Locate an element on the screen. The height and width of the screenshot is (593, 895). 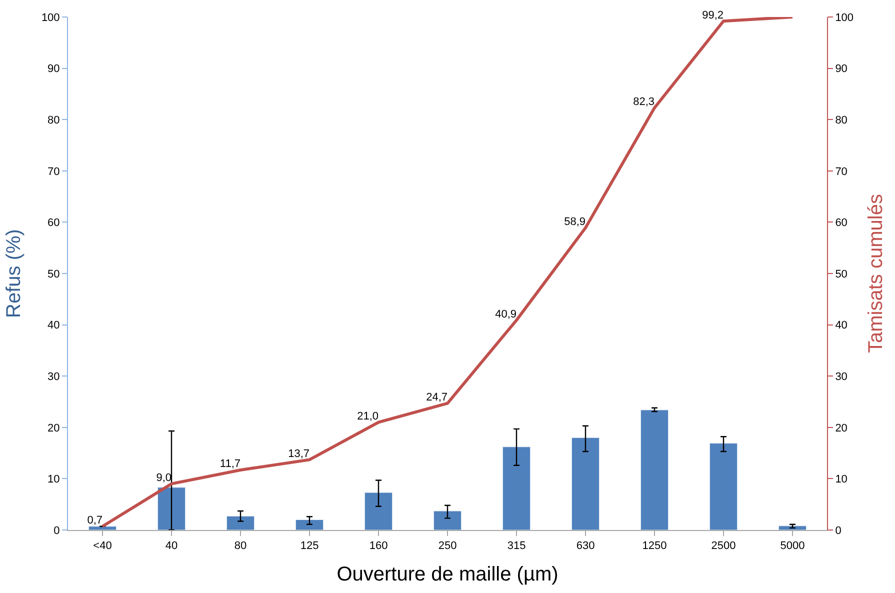
y-tick-label: 40 is located at coordinates (54, 326).